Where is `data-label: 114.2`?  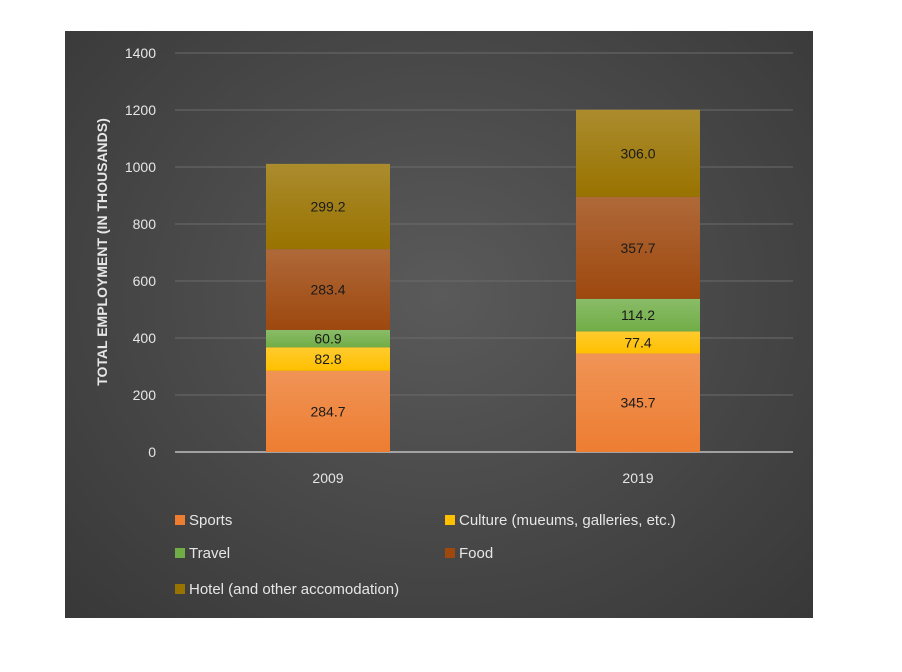 data-label: 114.2 is located at coordinates (638, 315).